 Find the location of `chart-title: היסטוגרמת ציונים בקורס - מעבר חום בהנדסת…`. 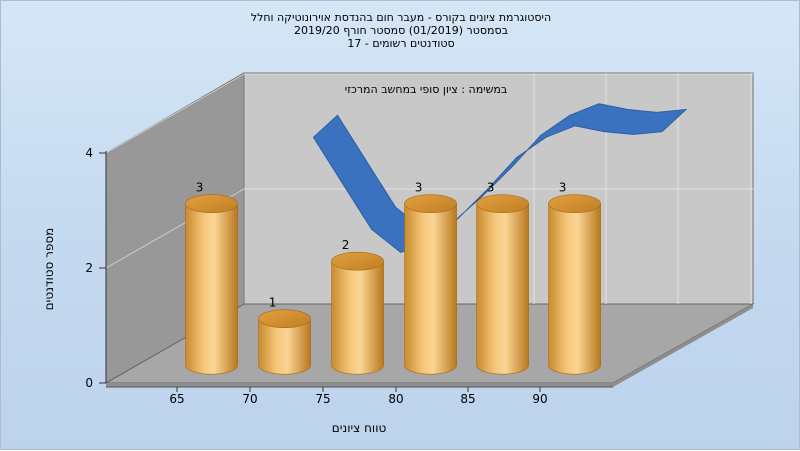

chart-title: היסטוגרמת ציונים בקורס - מעבר חום בהנדסת… is located at coordinates (400, 30).